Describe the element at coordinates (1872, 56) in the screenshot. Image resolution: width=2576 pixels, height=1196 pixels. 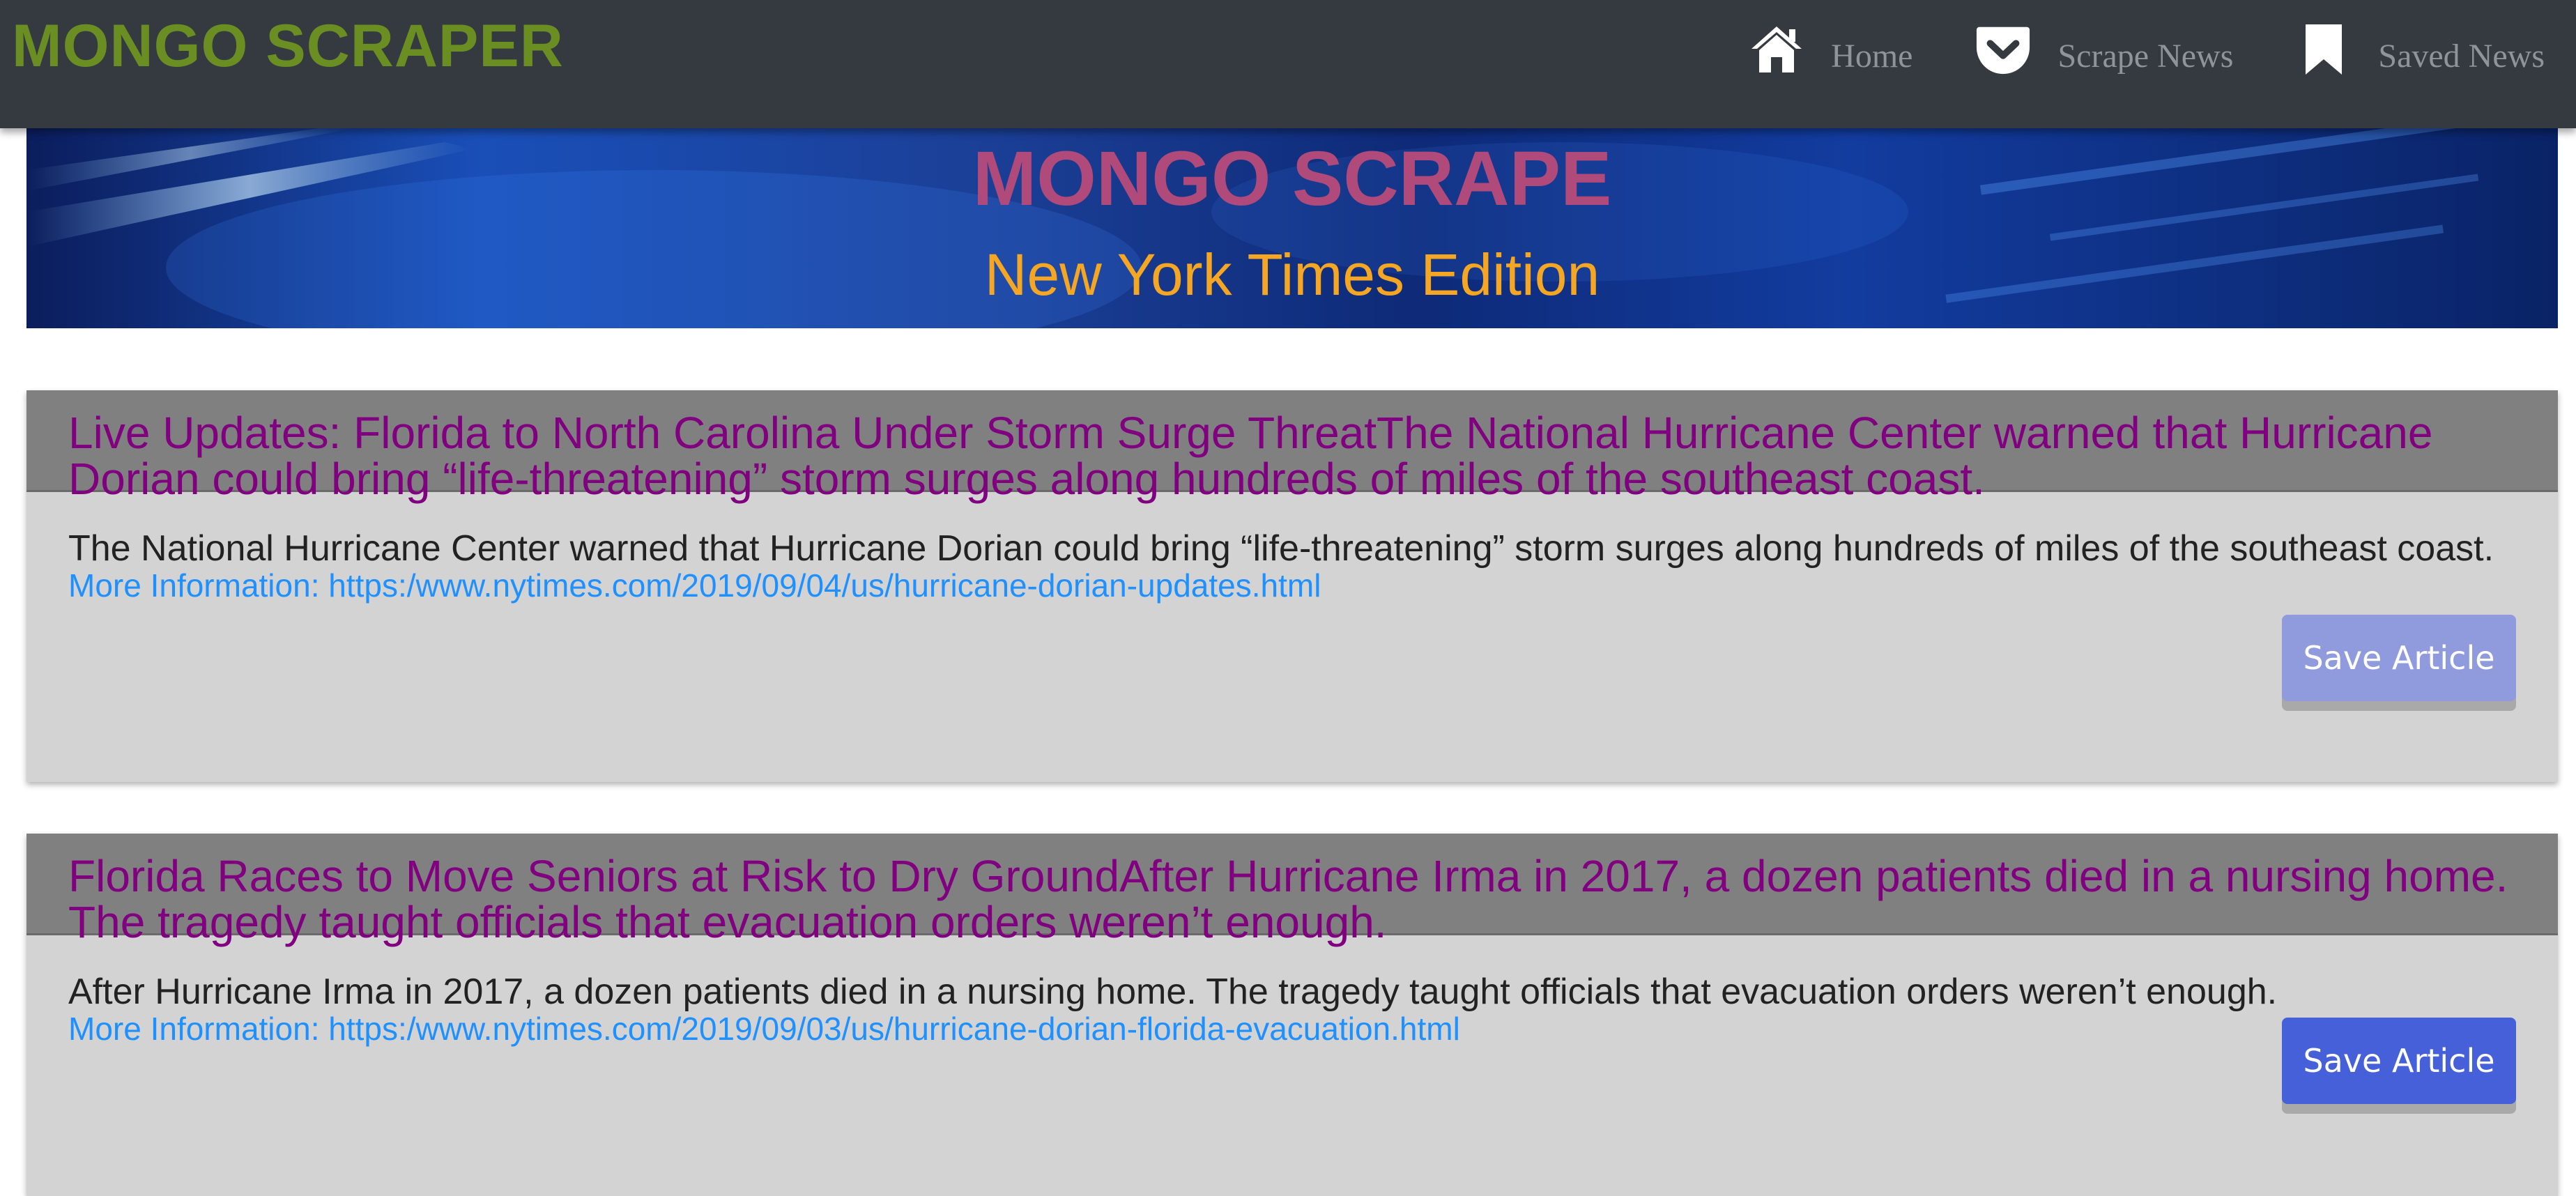
I see `nav-label-home: Home` at that location.